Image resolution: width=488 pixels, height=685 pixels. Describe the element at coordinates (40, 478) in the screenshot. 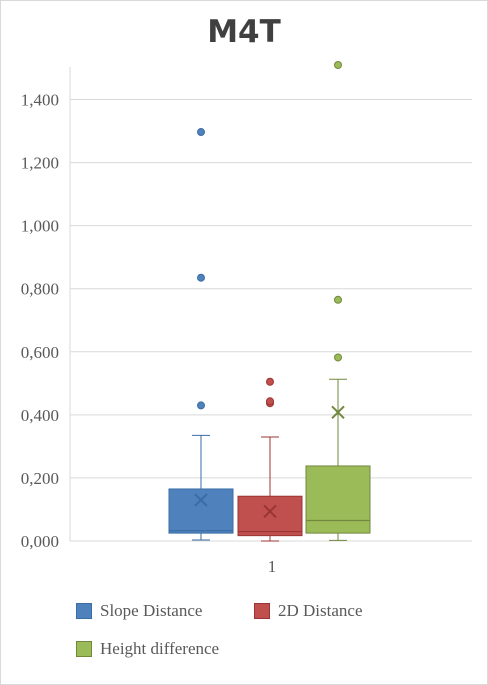

I see `y-tick-label: 0,200` at that location.